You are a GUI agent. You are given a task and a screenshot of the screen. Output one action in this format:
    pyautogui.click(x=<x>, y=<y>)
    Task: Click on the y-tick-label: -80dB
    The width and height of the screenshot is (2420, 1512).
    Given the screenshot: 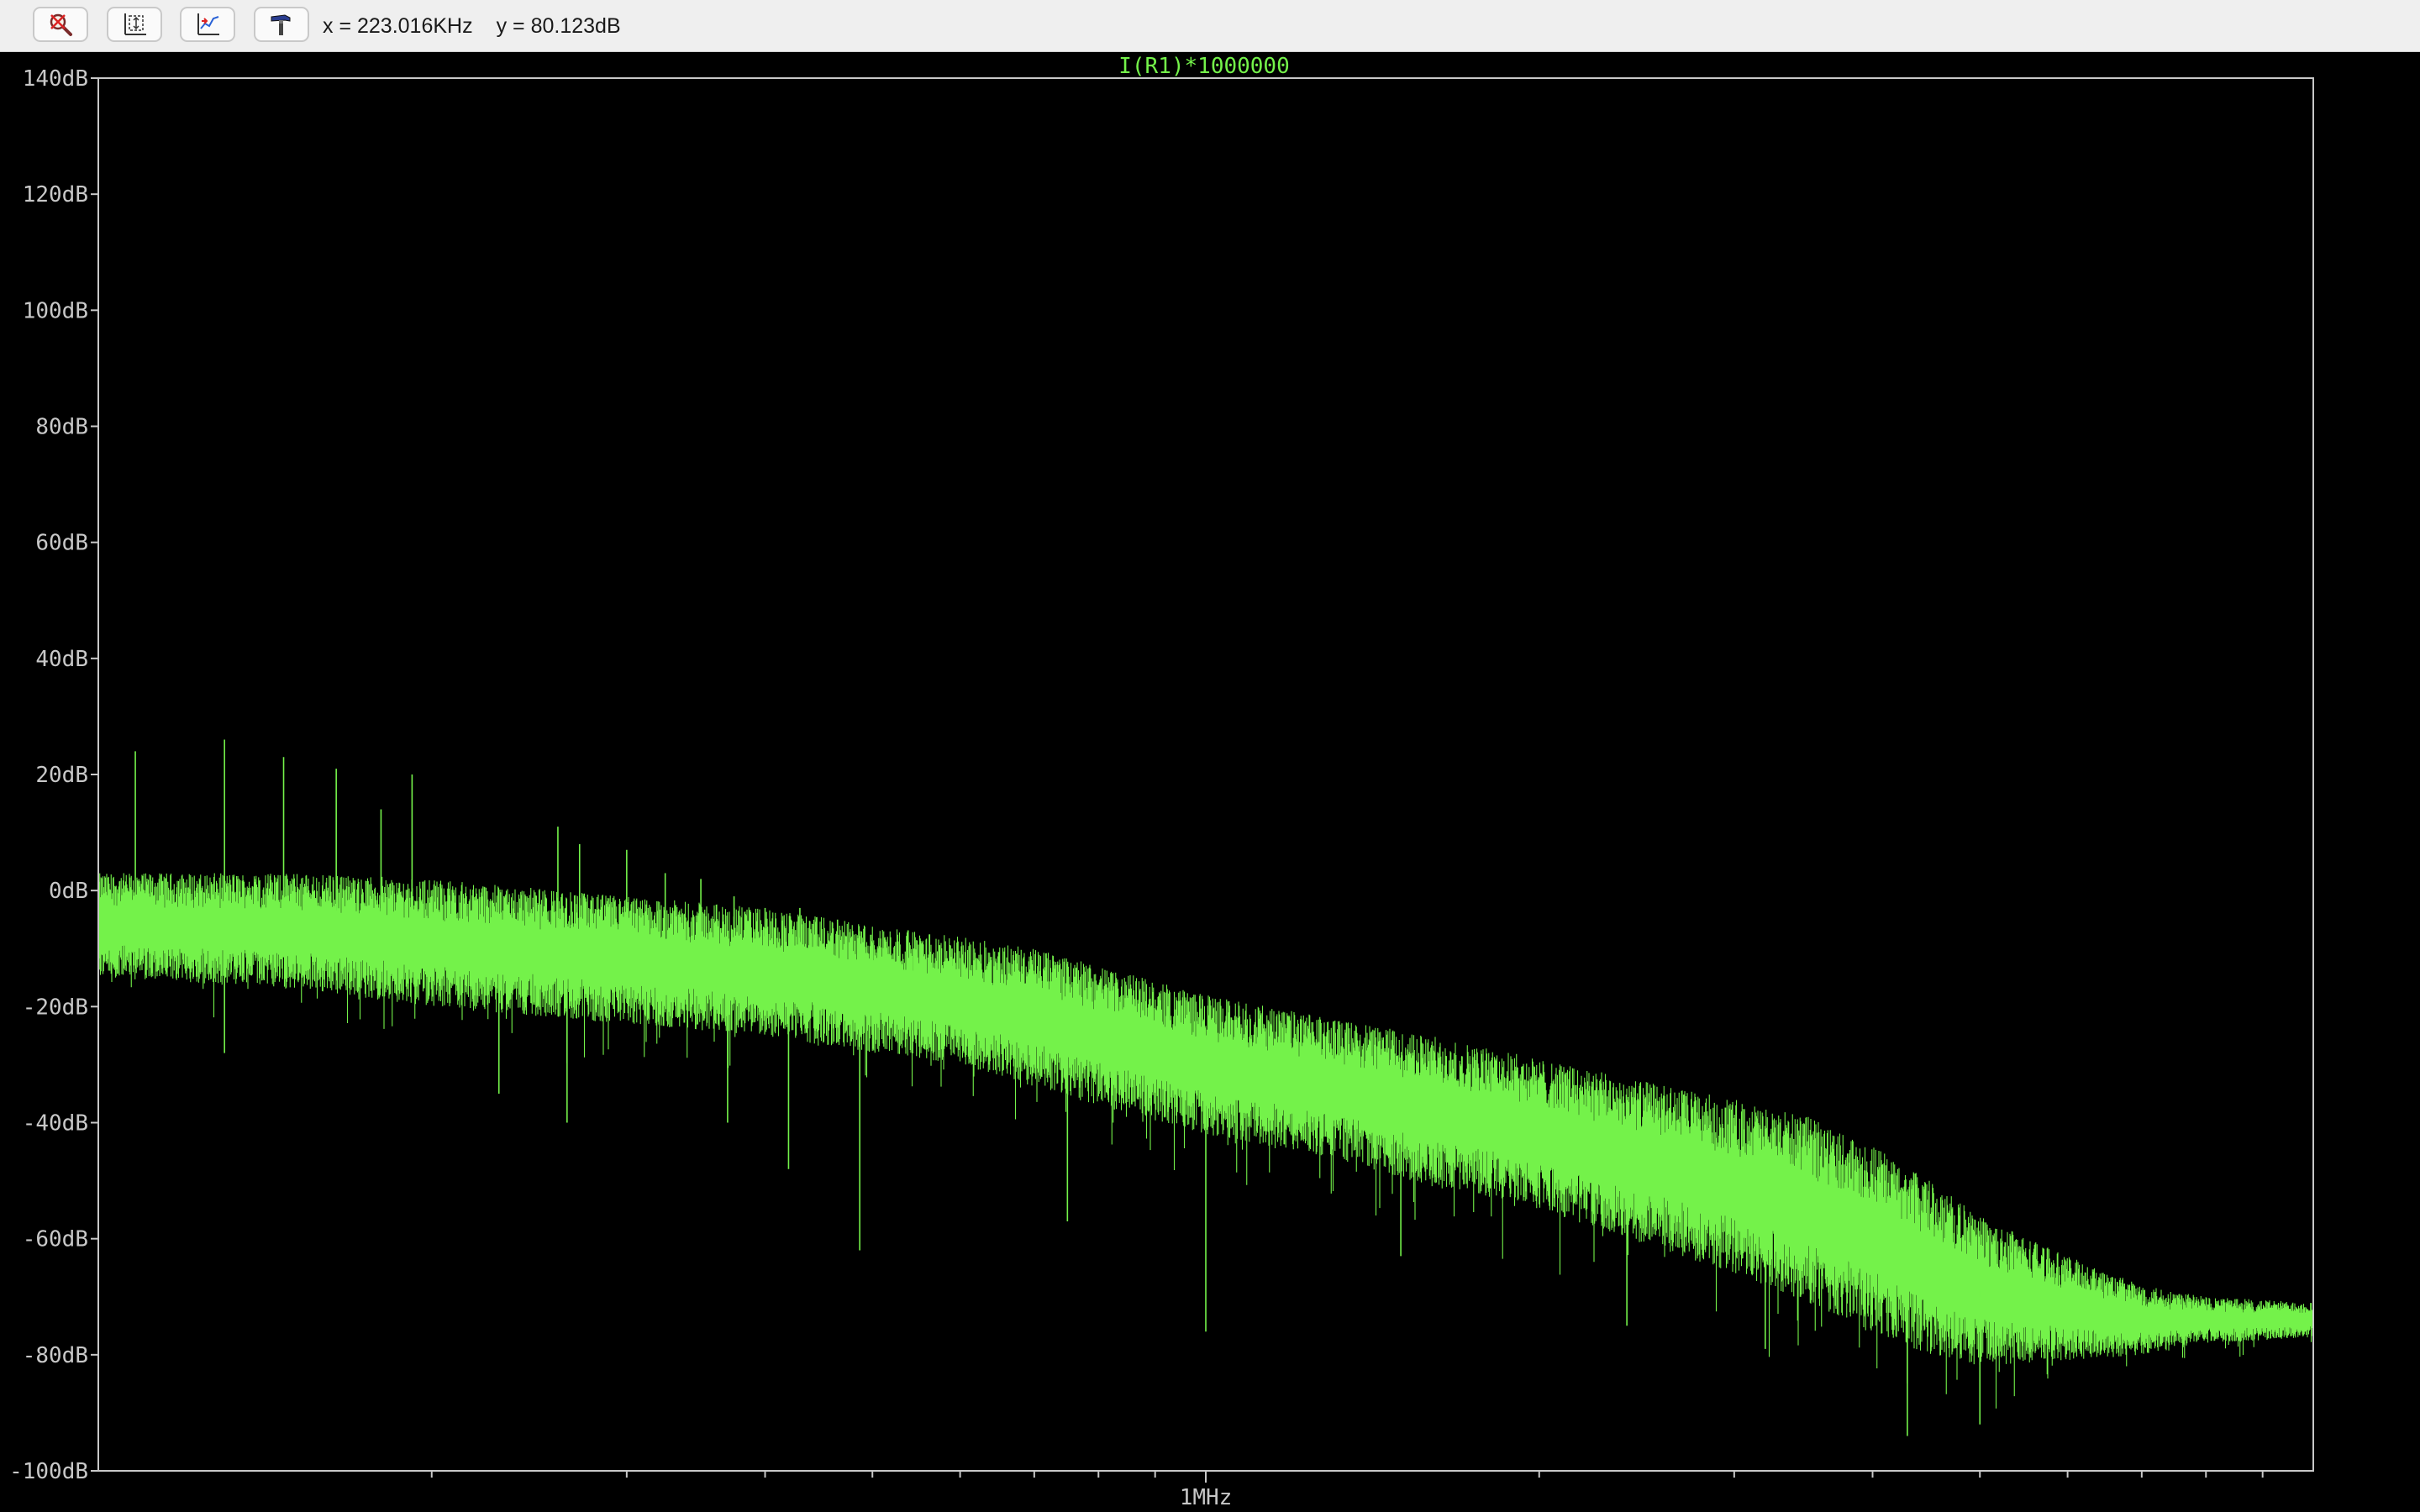 What is the action you would take?
    pyautogui.click(x=55, y=1355)
    